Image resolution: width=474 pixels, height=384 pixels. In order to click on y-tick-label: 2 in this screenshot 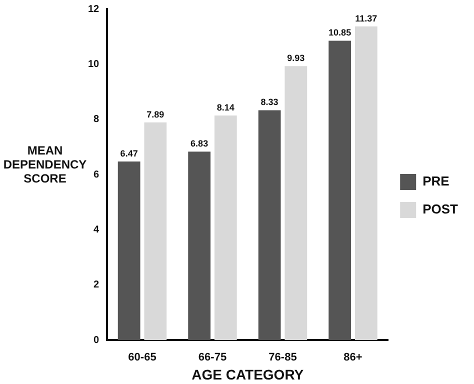, I will do `click(97, 285)`.